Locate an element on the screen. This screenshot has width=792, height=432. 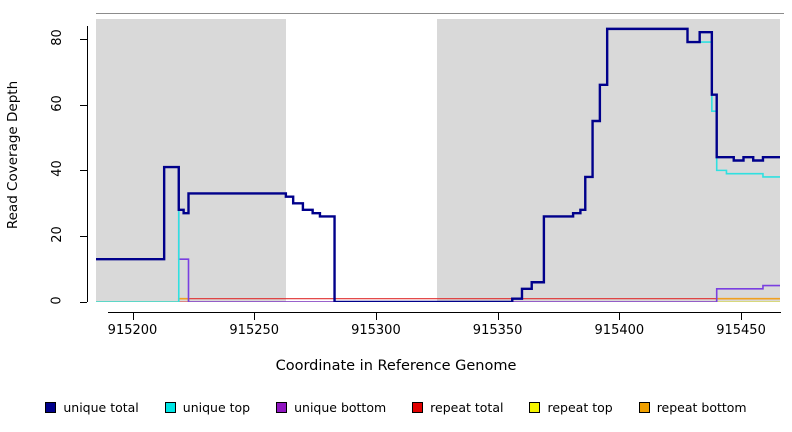
legend-label: unique top is located at coordinates (216, 407).